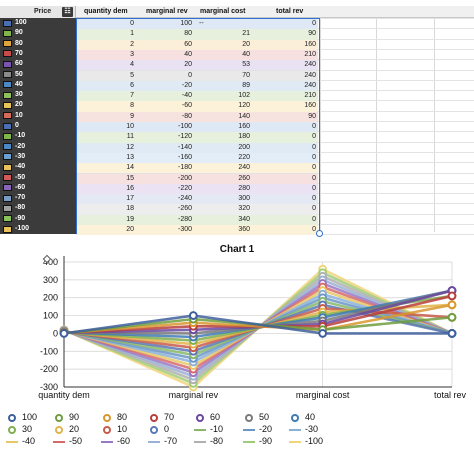 Image resolution: width=474 pixels, height=455 pixels. I want to click on table-cell: 220, so click(244, 157).